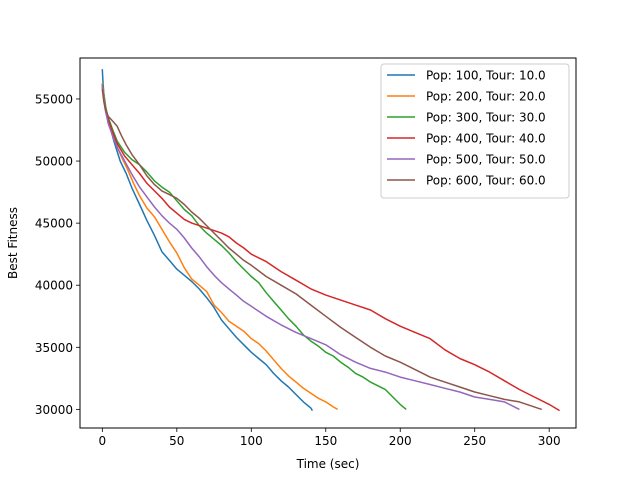 This screenshot has width=640, height=480. Describe the element at coordinates (486, 76) in the screenshot. I see `legend-label: Pop: 100, Tour: 10.0` at that location.